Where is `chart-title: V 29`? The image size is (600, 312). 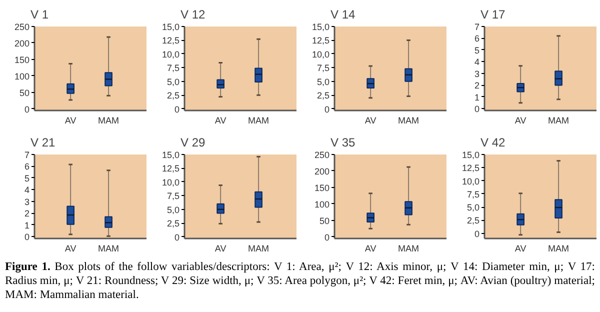
chart-title: V 29 is located at coordinates (193, 143).